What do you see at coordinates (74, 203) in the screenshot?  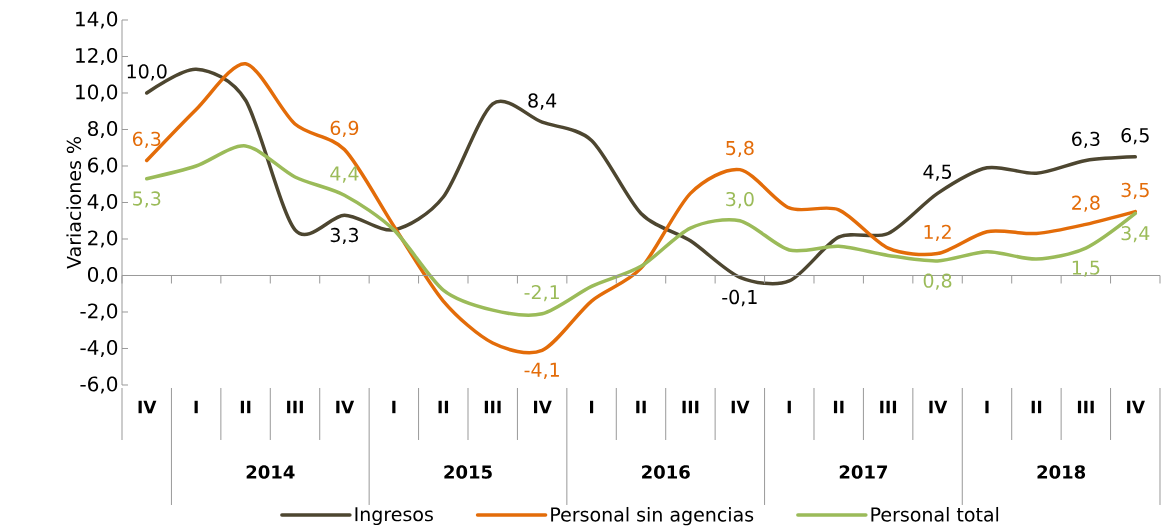 I see `y-axis-title: Variaciones %` at bounding box center [74, 203].